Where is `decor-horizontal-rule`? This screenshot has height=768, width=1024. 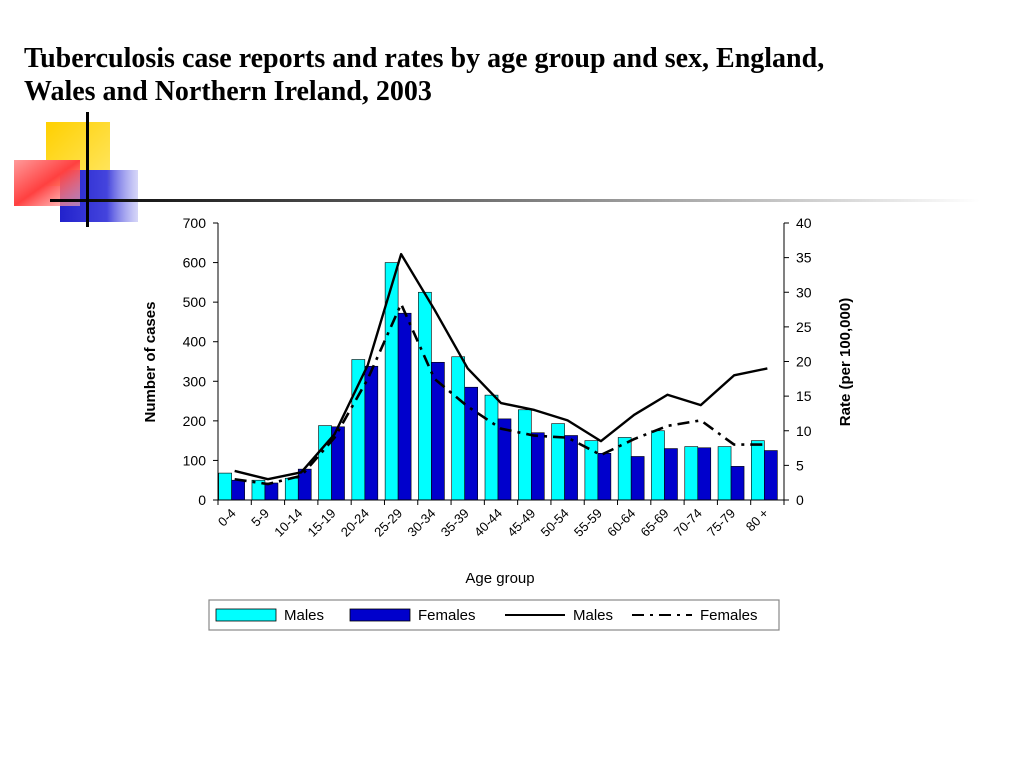 decor-horizontal-rule is located at coordinates (515, 200).